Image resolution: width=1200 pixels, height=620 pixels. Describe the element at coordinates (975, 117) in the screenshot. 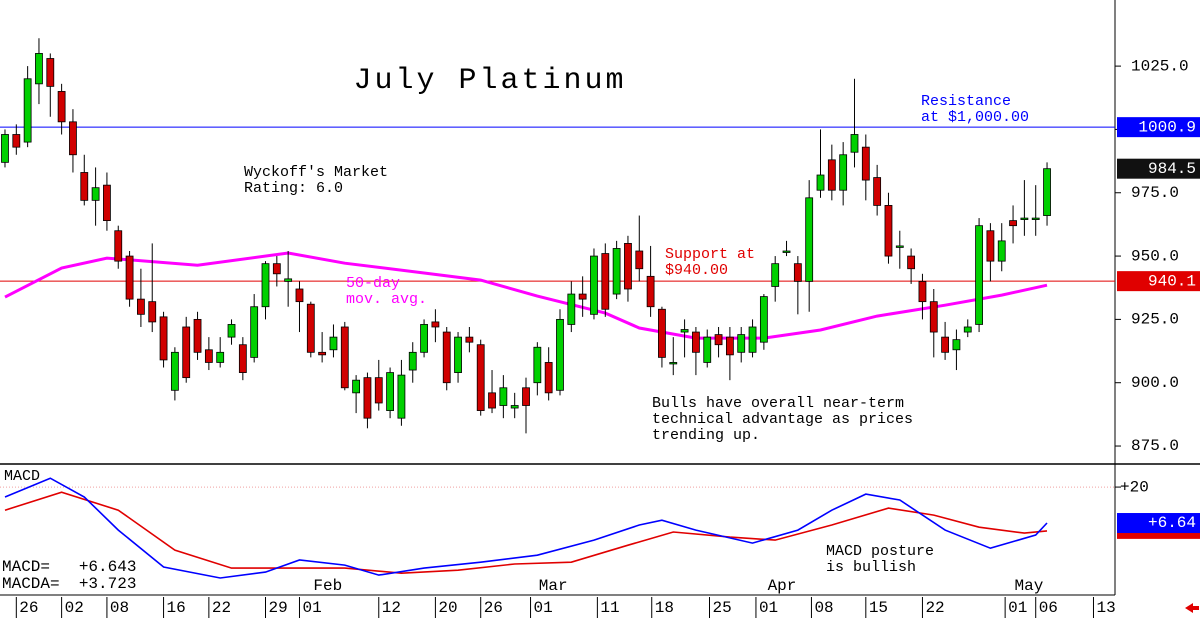

I see `resistance-note: at $1,000.00` at that location.